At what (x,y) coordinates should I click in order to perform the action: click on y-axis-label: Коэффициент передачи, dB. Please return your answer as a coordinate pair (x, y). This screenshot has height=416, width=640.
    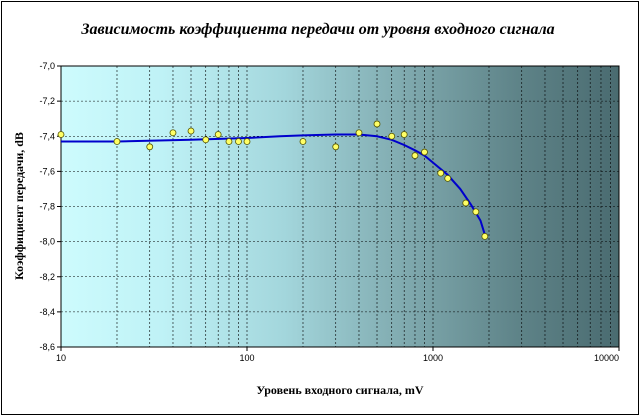
    Looking at the image, I should click on (19, 206).